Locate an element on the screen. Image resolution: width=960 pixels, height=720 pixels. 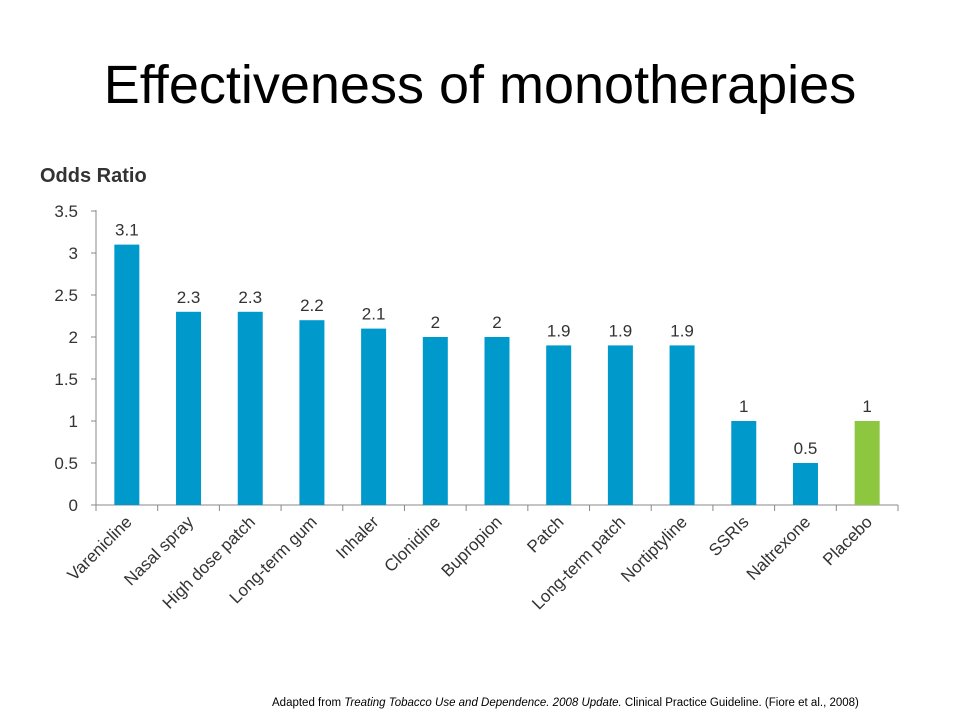
value-label: 3.1 is located at coordinates (127, 230).